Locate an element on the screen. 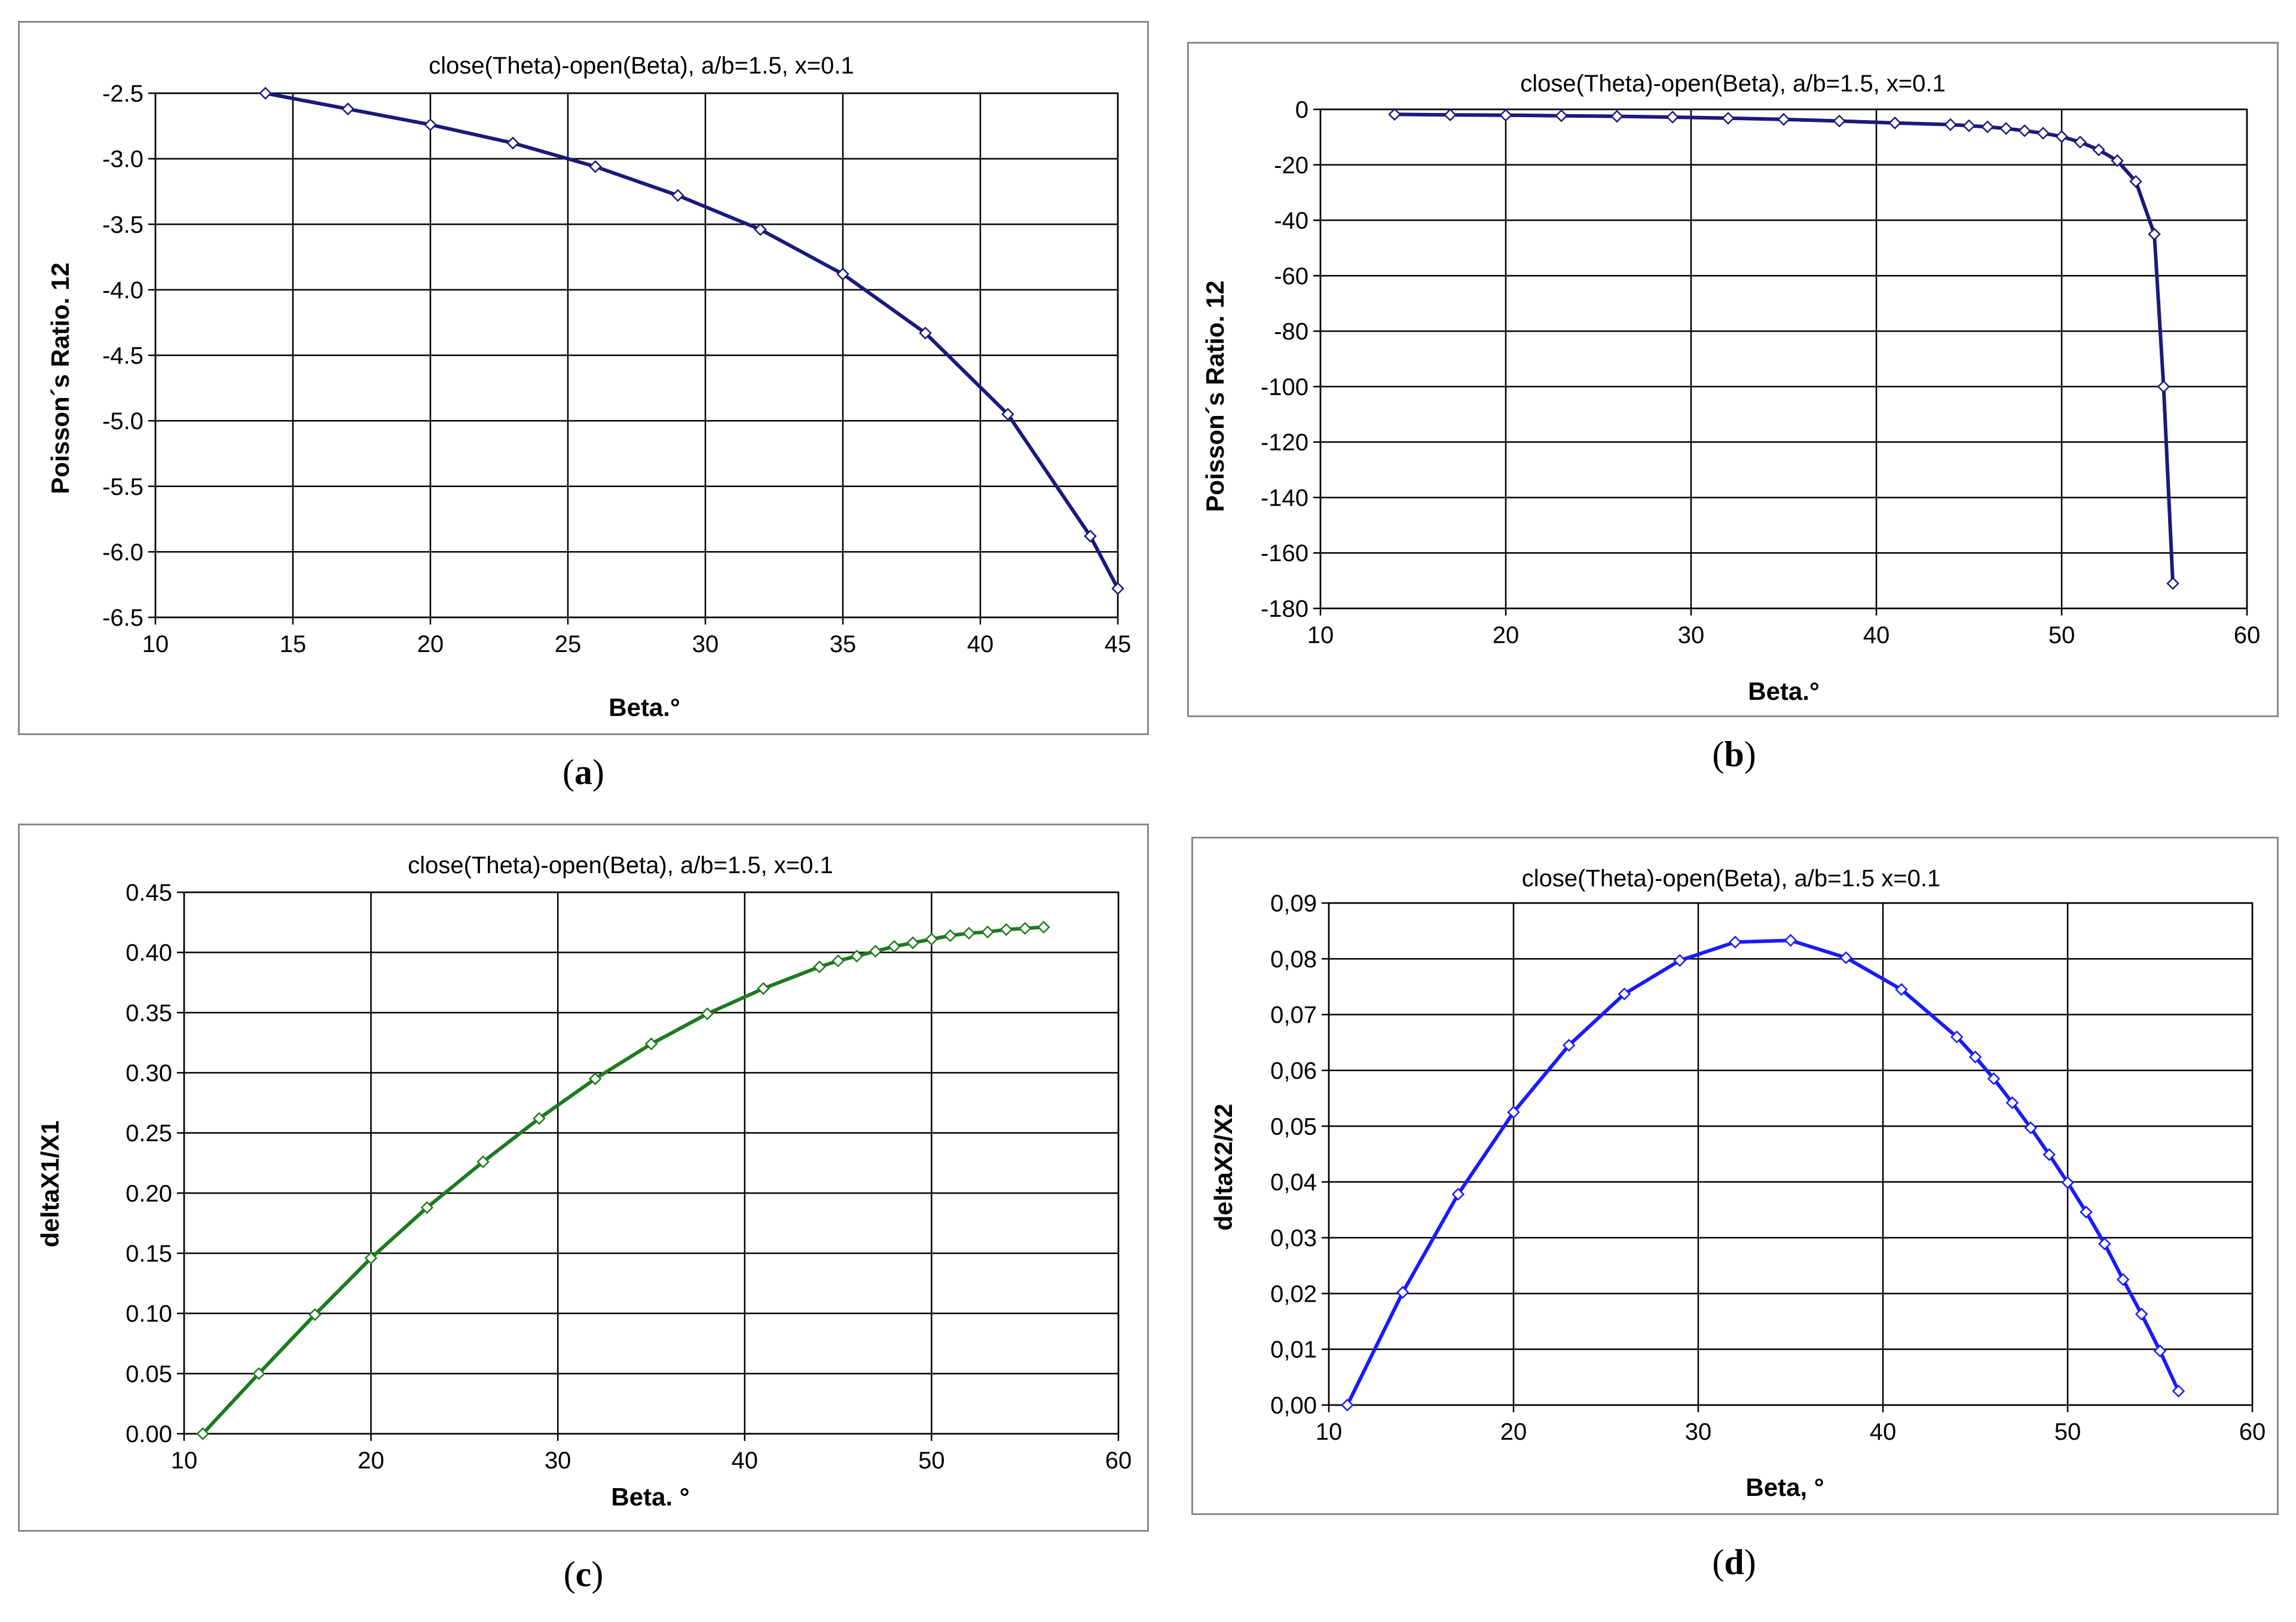  y-tick-label: 0.10 is located at coordinates (149, 1314).